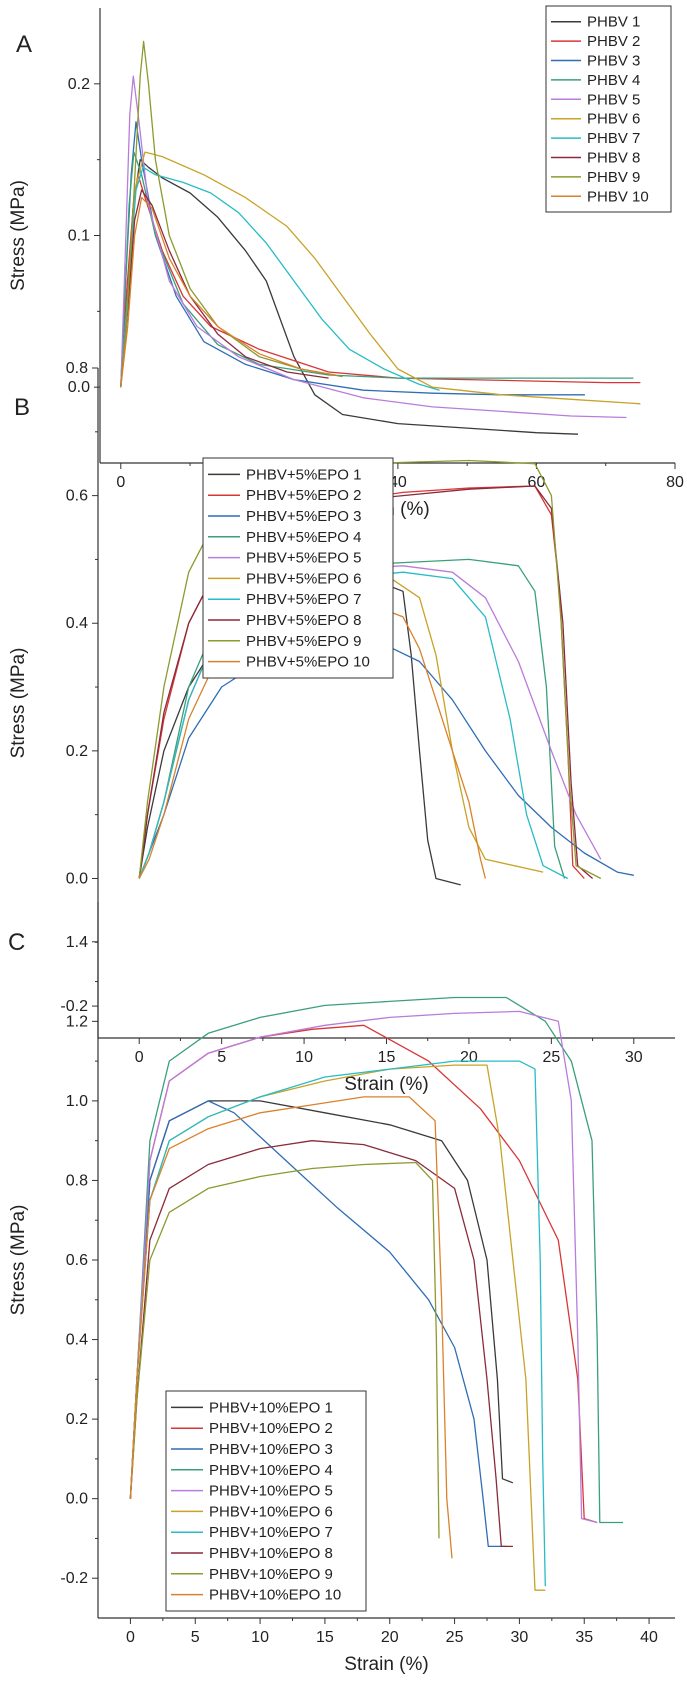 The height and width of the screenshot is (1695, 687). Describe the element at coordinates (77, 1101) in the screenshot. I see `y-tick-label: 1.0` at that location.